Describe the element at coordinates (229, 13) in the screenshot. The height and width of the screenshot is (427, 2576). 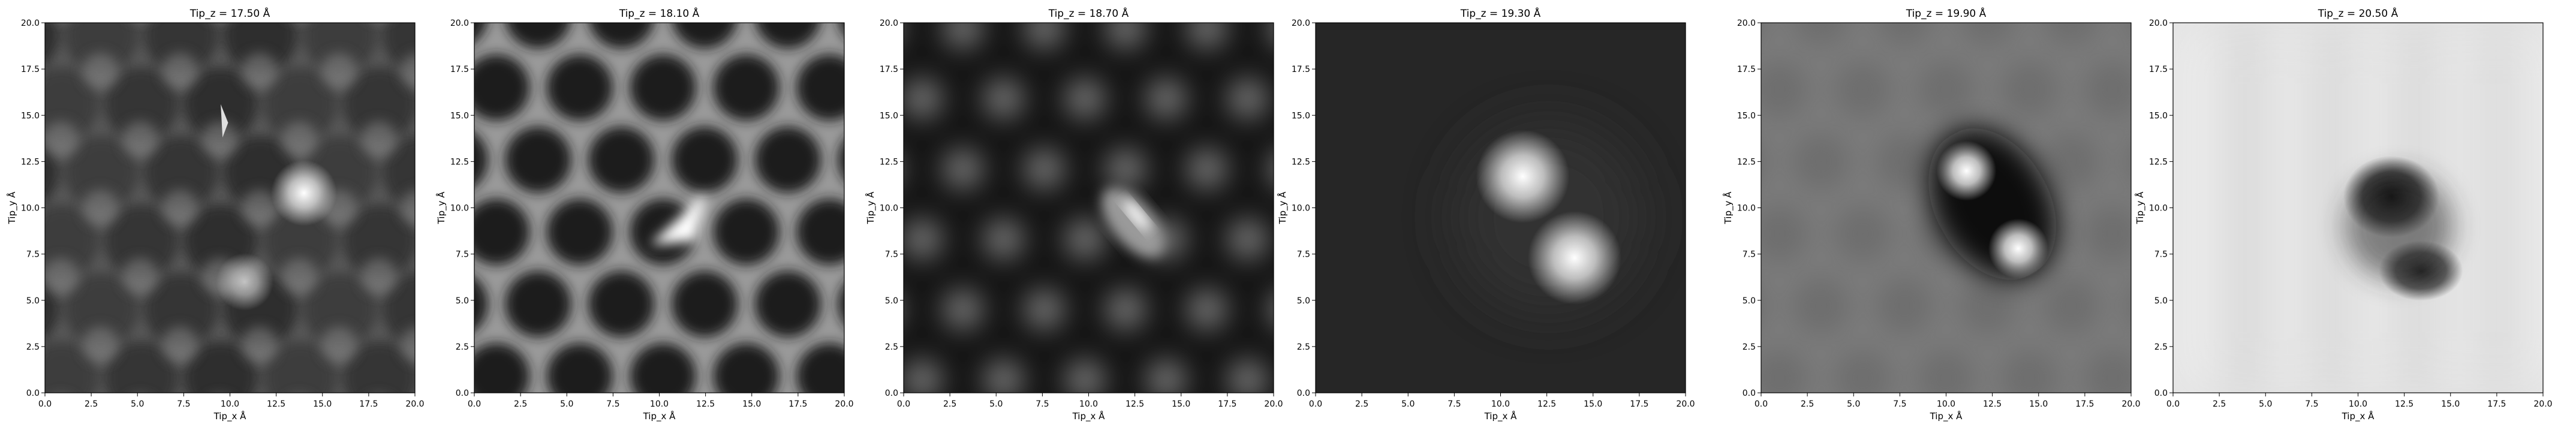
I see `chart-title: Tip_z = 17.50 Å` at that location.